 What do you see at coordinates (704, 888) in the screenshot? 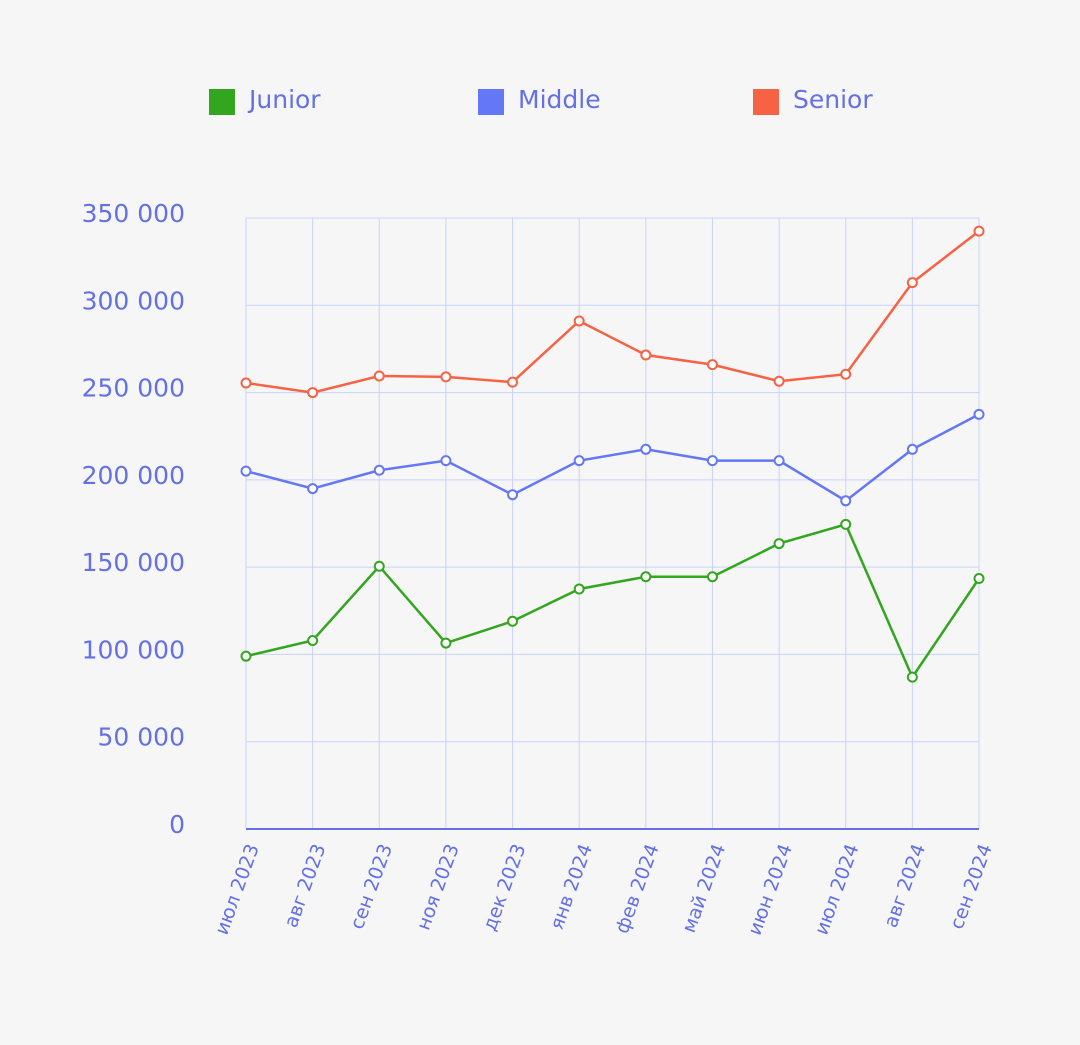
I see `x-tick-label: май 2024` at bounding box center [704, 888].